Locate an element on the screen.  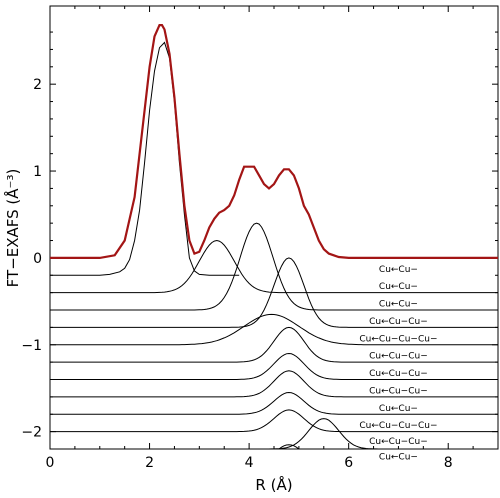
x-tick-label: 4 is located at coordinates (249, 463).